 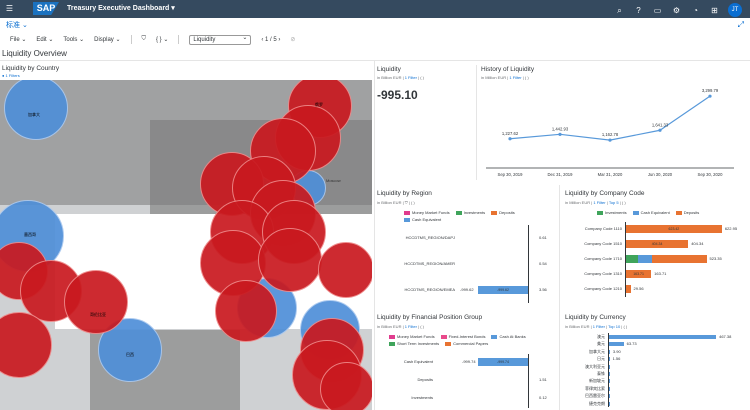 I want to click on total-label: 1.51, so click(x=543, y=379).